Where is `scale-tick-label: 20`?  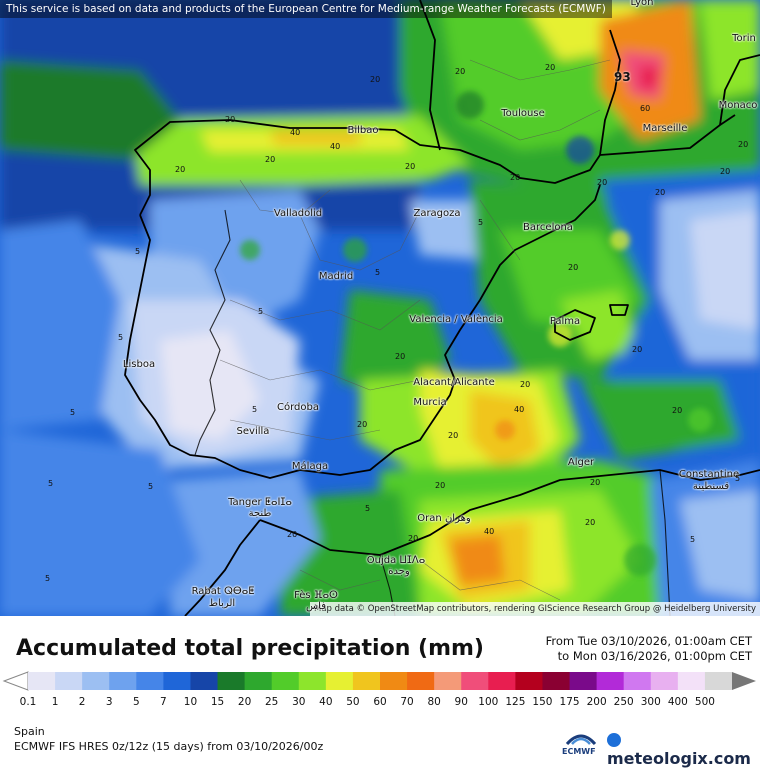 scale-tick-label: 20 is located at coordinates (244, 702).